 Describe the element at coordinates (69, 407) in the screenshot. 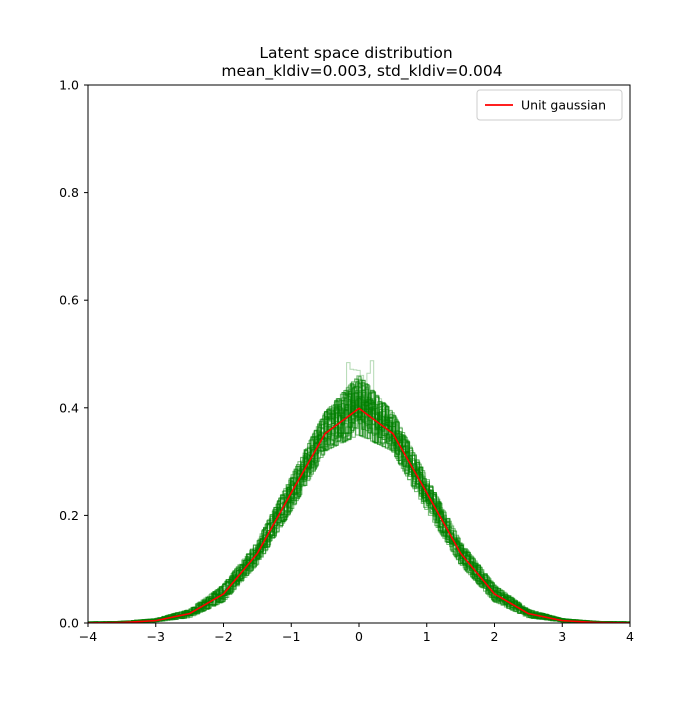

I see `y-tick-label: 0.4` at that location.